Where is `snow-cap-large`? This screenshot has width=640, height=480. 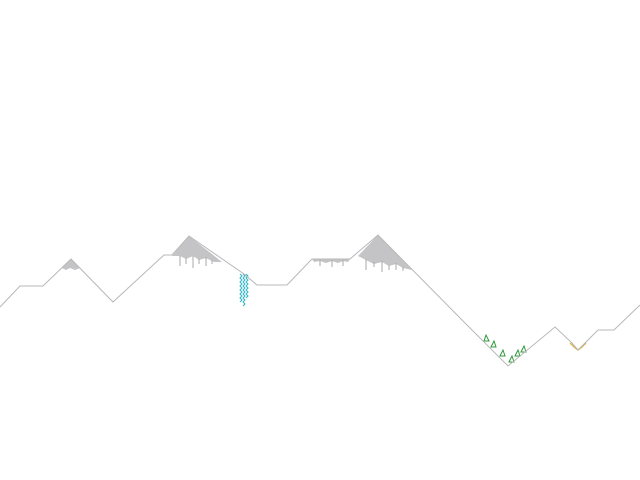
snow-cap-large is located at coordinates (385, 252).